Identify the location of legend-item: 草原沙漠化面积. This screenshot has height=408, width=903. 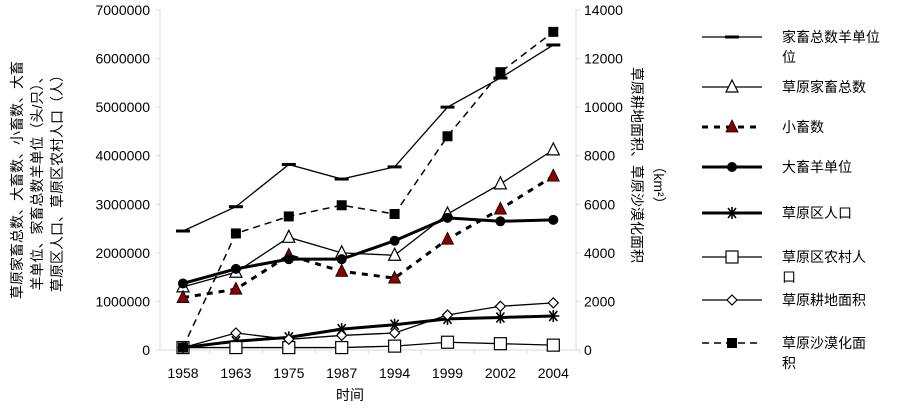
(784, 353).